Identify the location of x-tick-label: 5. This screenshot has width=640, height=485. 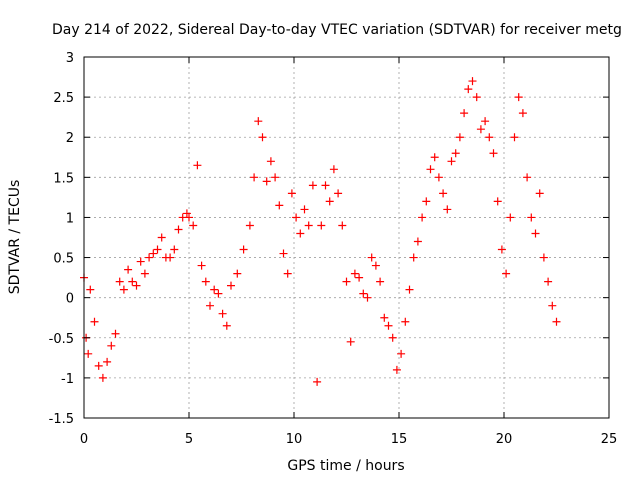
(189, 439).